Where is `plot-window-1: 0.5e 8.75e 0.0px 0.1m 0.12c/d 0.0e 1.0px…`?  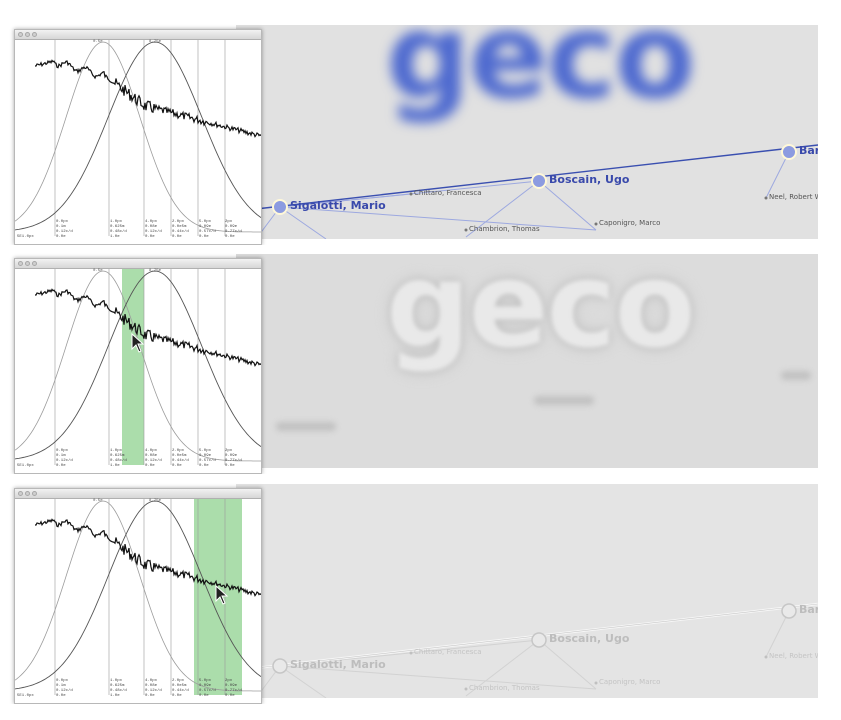 plot-window-1: 0.5e 8.75e 0.0px 0.1m 0.12c/d 0.0e 1.0px… is located at coordinates (138, 137).